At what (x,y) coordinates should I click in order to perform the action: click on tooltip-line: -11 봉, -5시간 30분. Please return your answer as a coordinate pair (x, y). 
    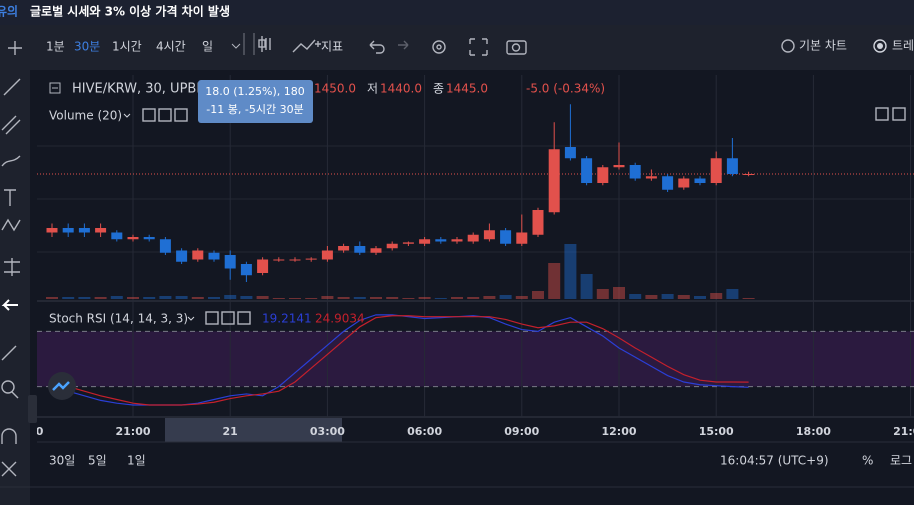
    Looking at the image, I should click on (254, 109).